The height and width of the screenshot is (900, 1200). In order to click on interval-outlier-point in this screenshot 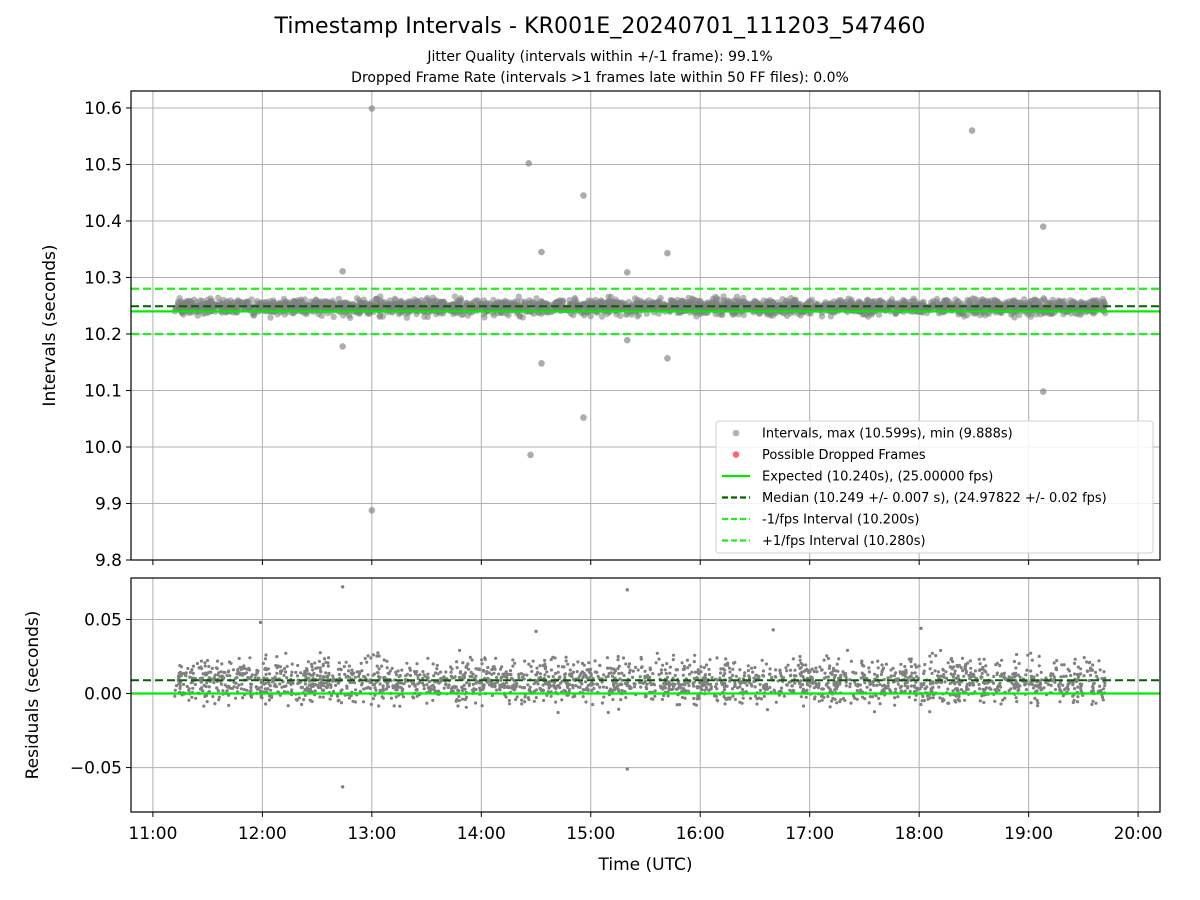, I will do `click(583, 195)`.